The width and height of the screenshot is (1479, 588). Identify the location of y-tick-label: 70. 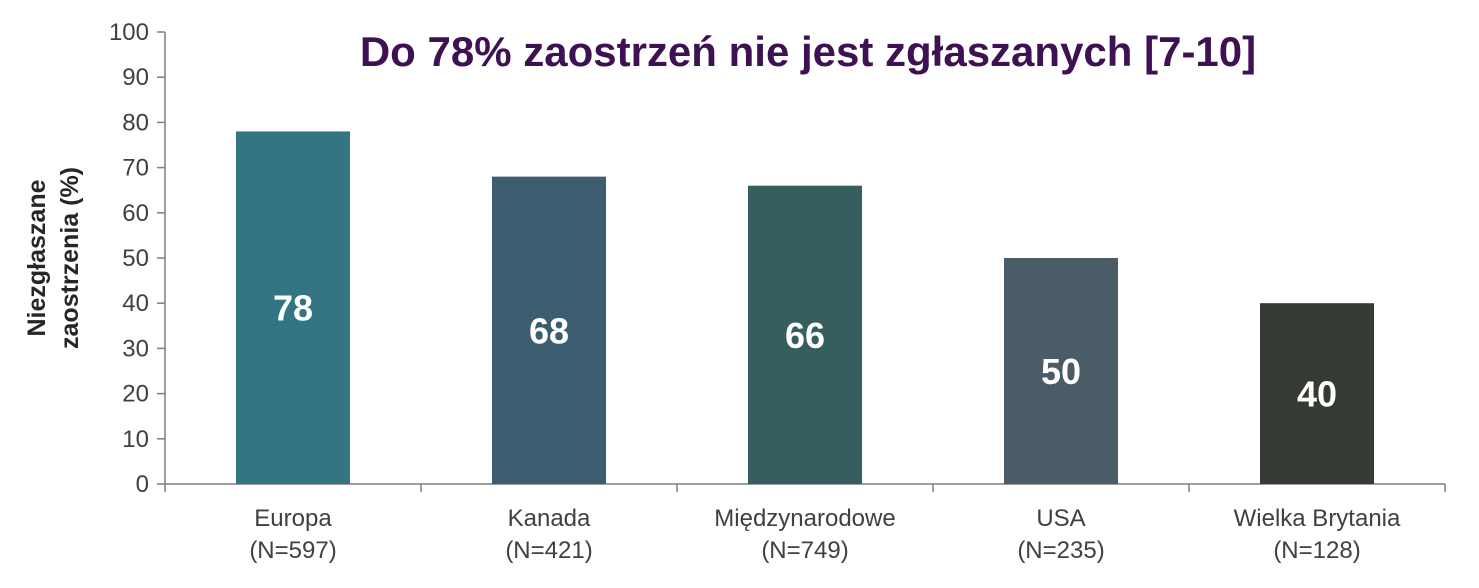
(135, 168).